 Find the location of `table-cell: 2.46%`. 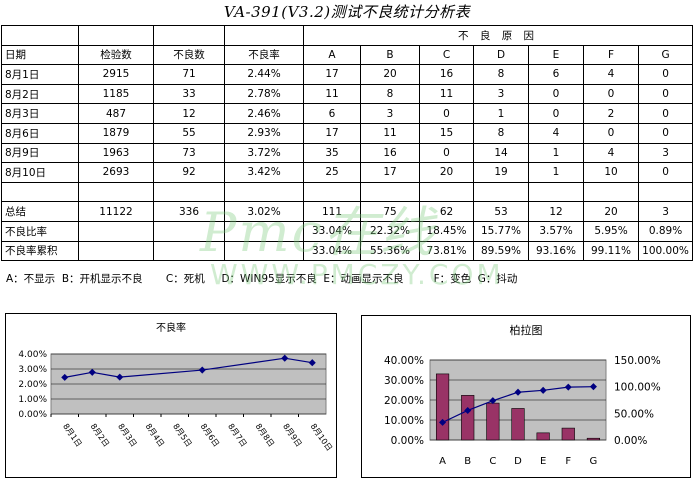

table-cell: 2.46% is located at coordinates (264, 113).